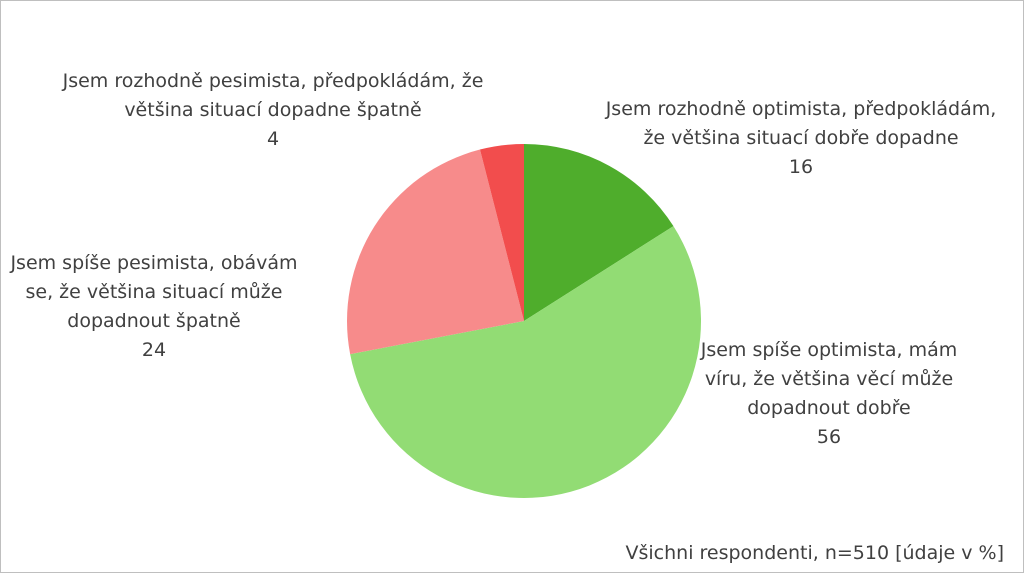  Describe the element at coordinates (828, 408) in the screenshot. I see `slice-label-line: dopadnout dobře` at that location.